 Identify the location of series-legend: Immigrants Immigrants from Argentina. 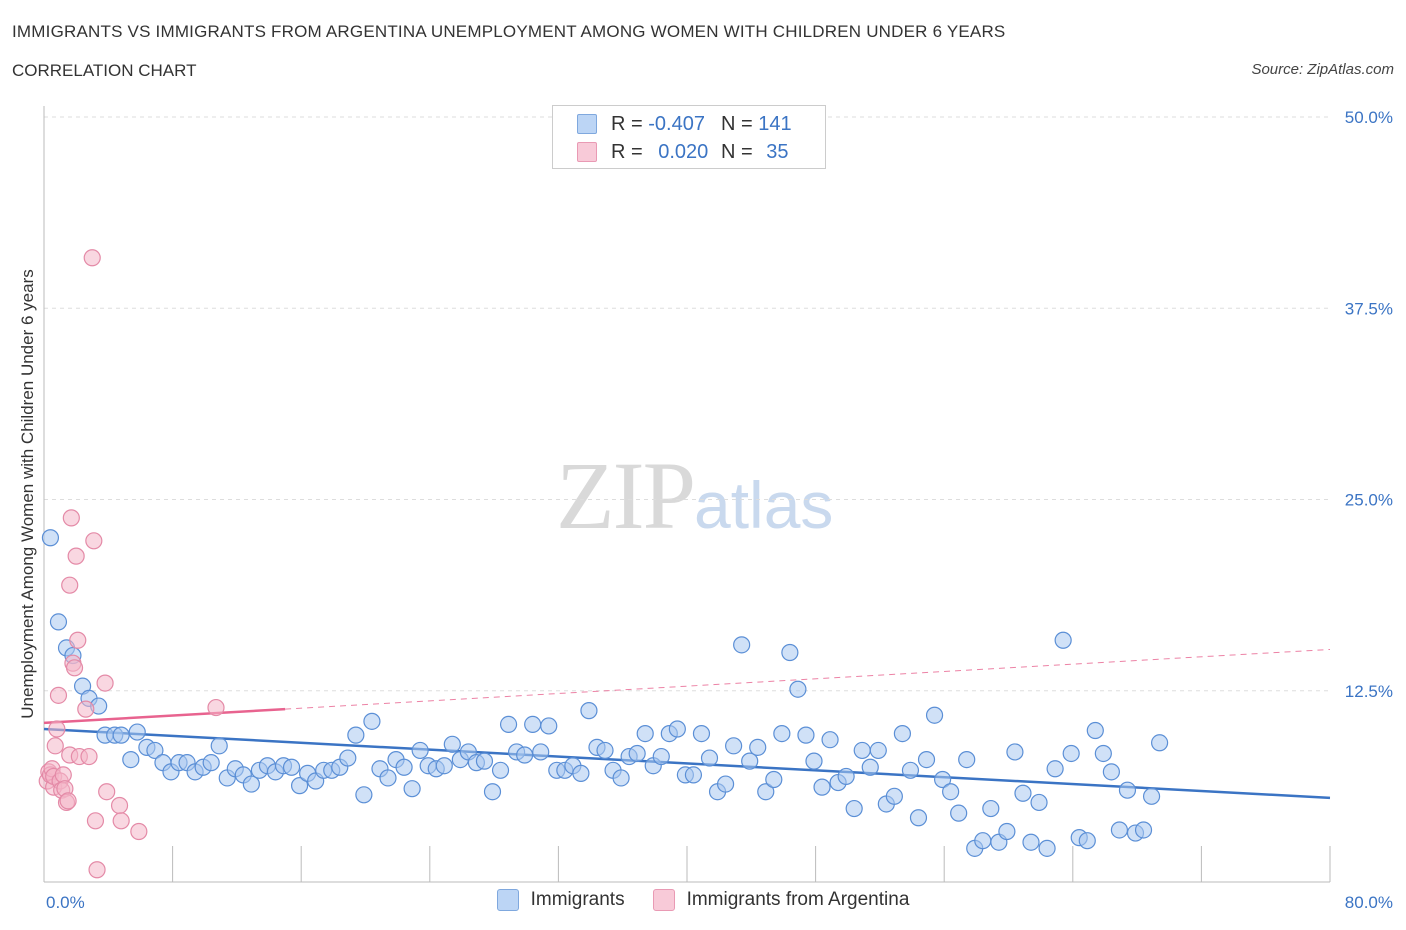
(703, 900).